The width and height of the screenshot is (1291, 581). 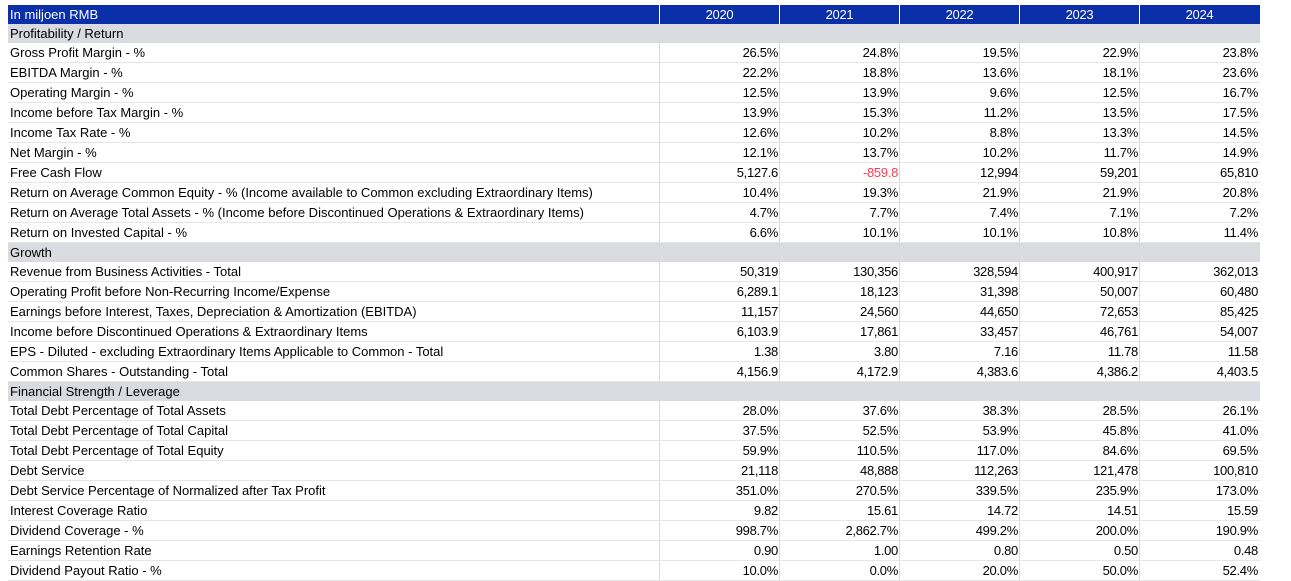 I want to click on value-cell: 11.4%, so click(x=1199, y=232).